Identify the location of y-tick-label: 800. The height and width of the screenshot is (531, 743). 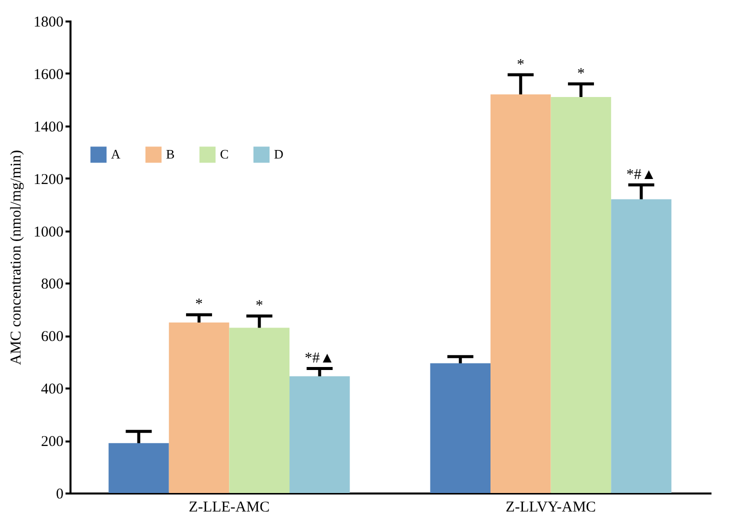
(52, 284).